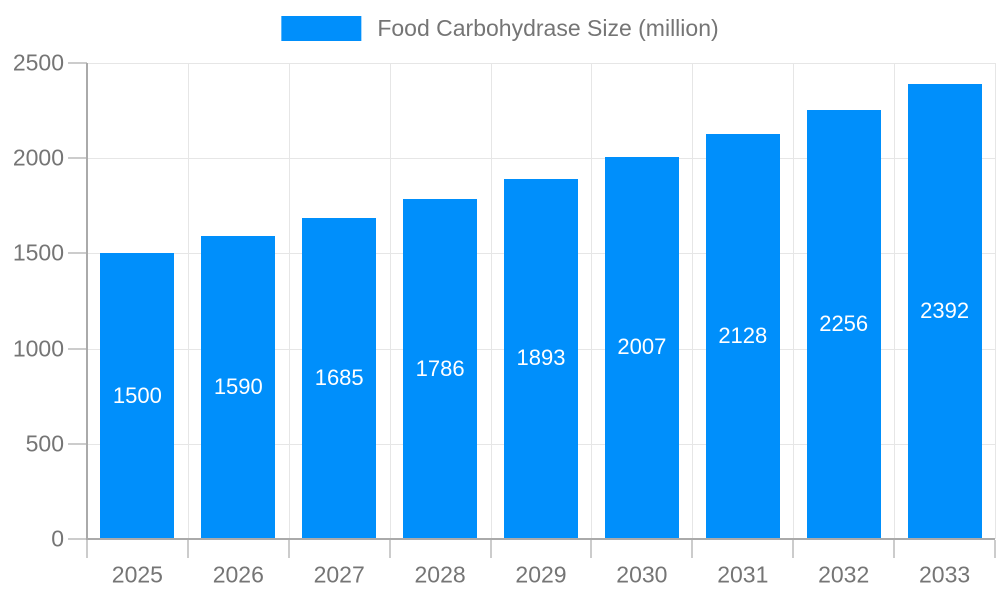 The width and height of the screenshot is (1000, 600). I want to click on legend: Food Carbohydrase Size (million), so click(500, 28).